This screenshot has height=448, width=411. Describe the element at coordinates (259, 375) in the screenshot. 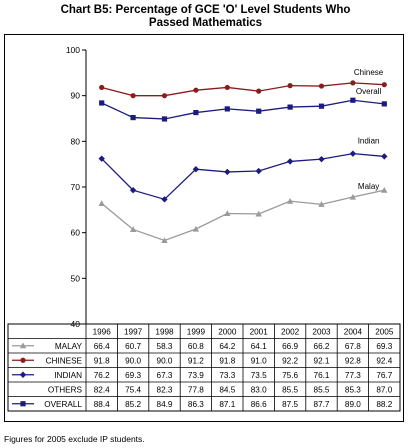

I see `data-table-cell: 73.5` at that location.